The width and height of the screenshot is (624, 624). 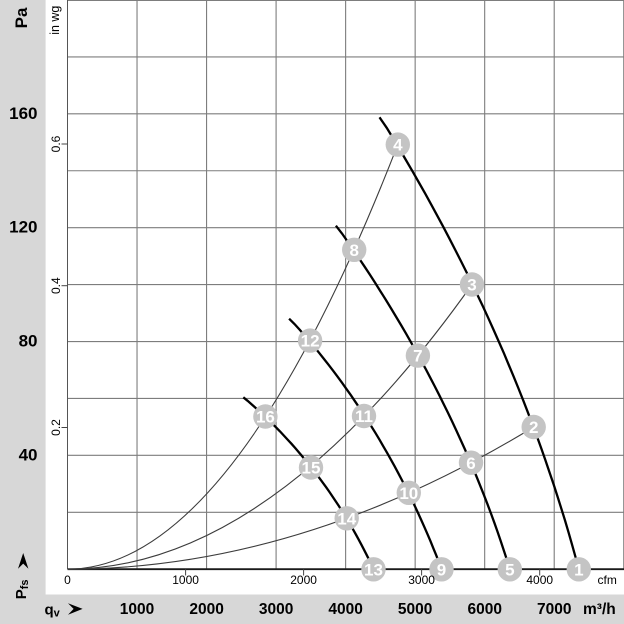 I want to click on svg-text: 16, so click(x=265, y=417).